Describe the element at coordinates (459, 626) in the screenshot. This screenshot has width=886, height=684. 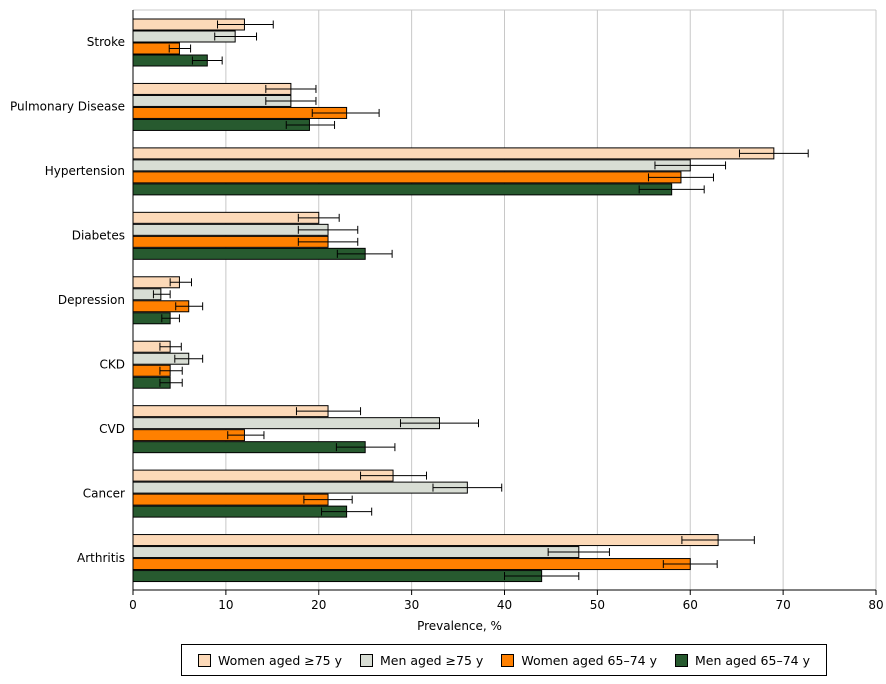
I see `x-axis-label: Prevalence, %` at that location.